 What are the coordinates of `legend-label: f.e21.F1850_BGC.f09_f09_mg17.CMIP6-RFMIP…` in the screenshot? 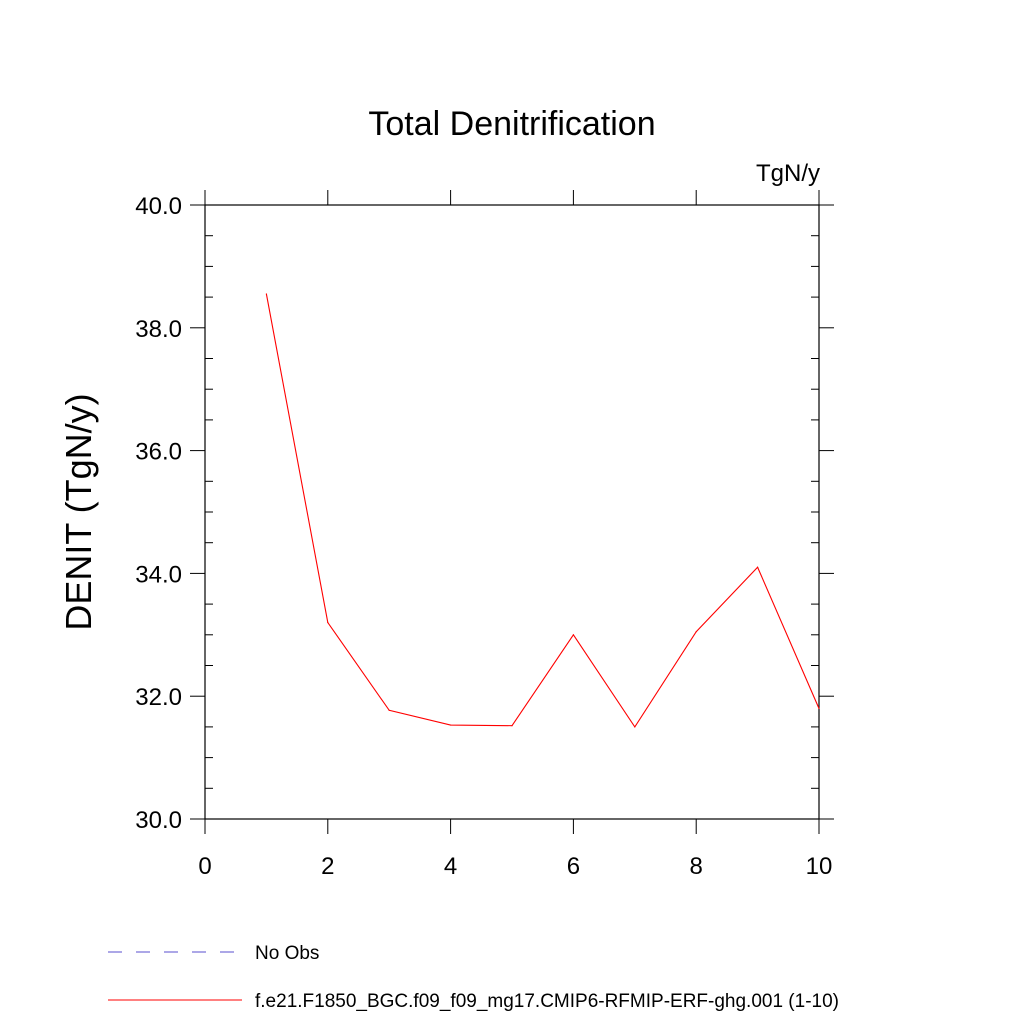 It's located at (547, 1001).